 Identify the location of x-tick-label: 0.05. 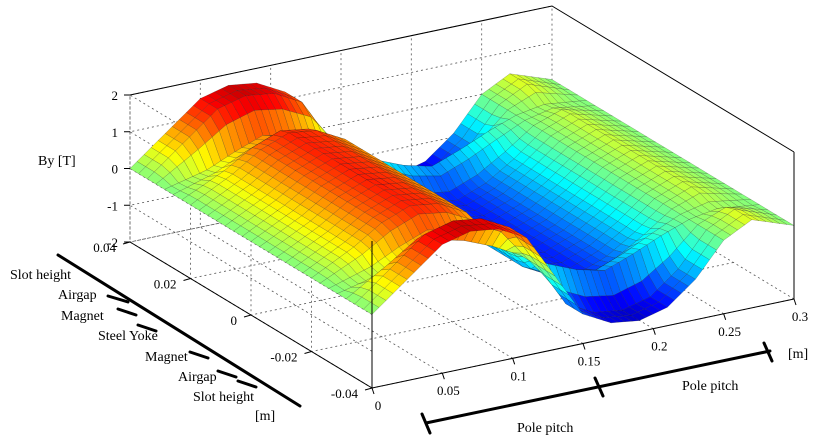
(448, 390).